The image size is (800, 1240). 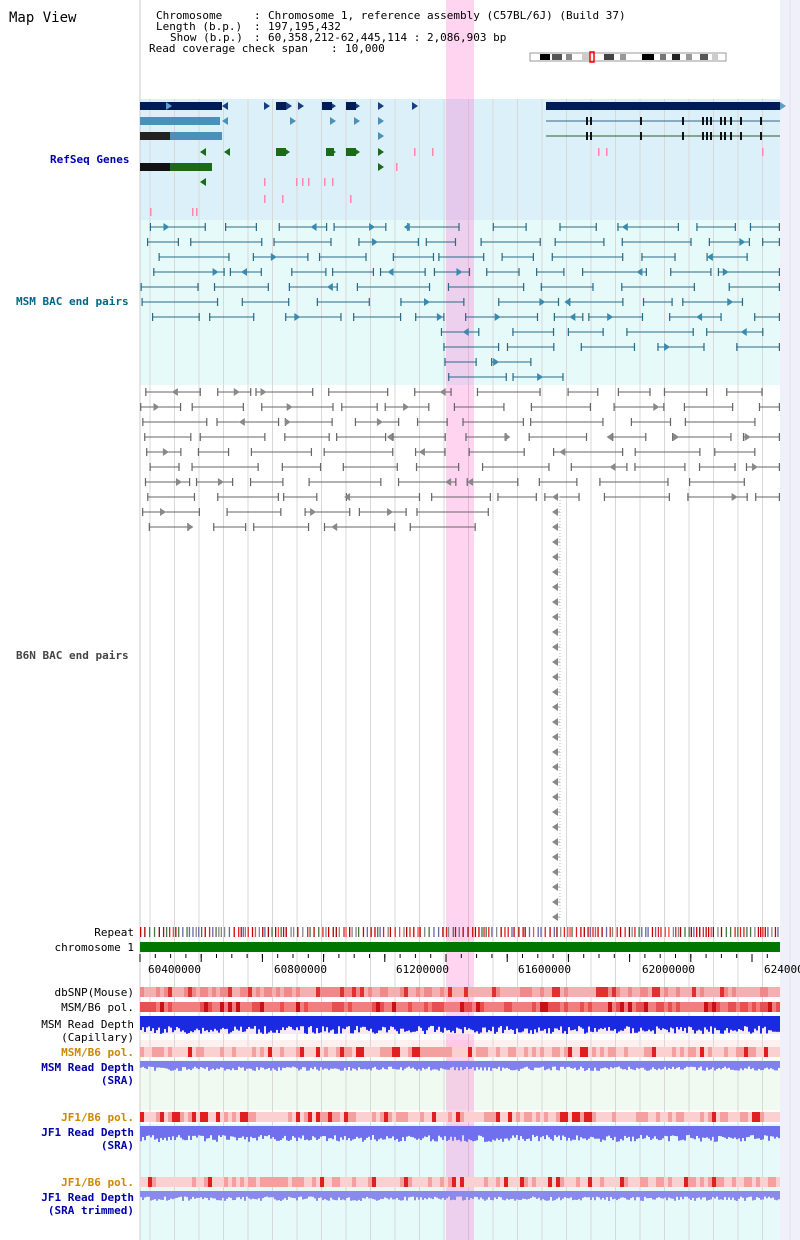 I want to click on bac-arrow, so click(x=609, y=437).